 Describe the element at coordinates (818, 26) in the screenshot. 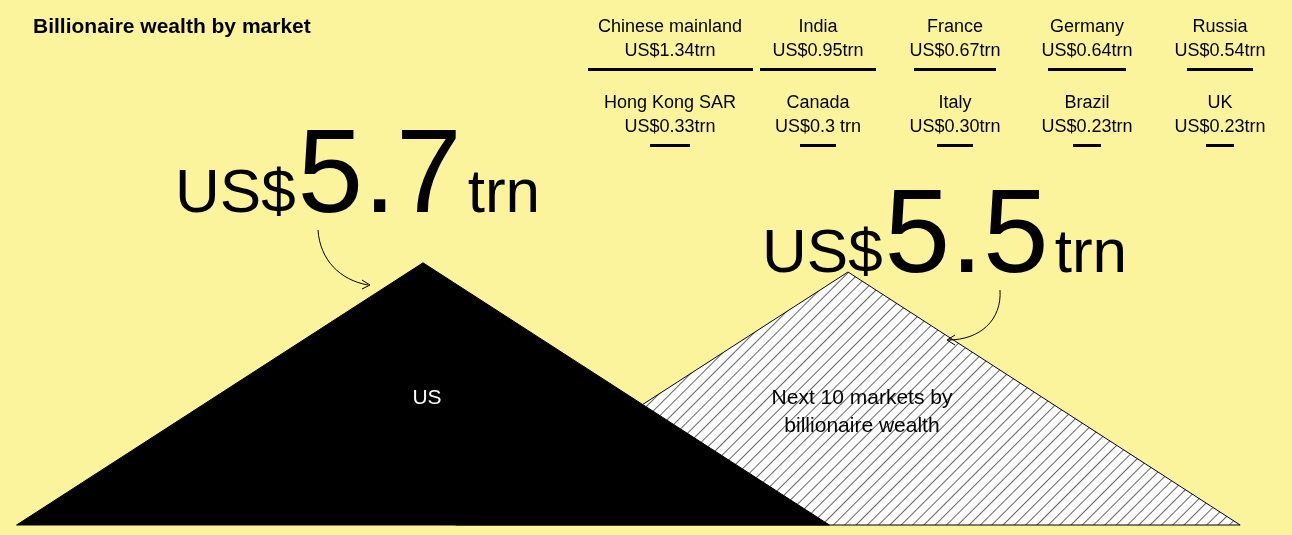

I see `category-label: India` at that location.